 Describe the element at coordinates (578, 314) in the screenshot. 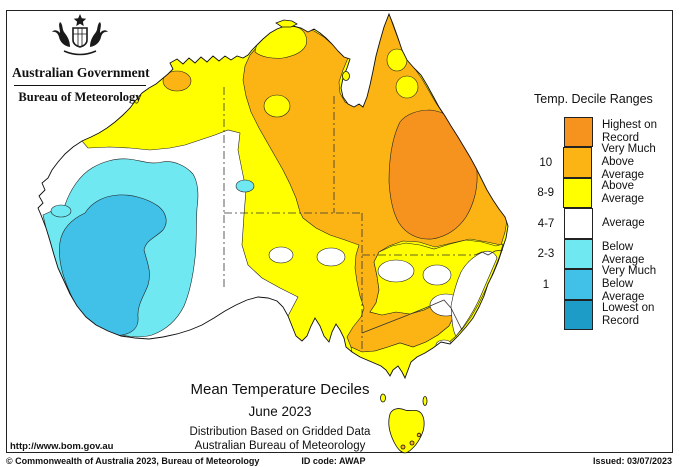

I see `legend-swatch-lowest` at that location.